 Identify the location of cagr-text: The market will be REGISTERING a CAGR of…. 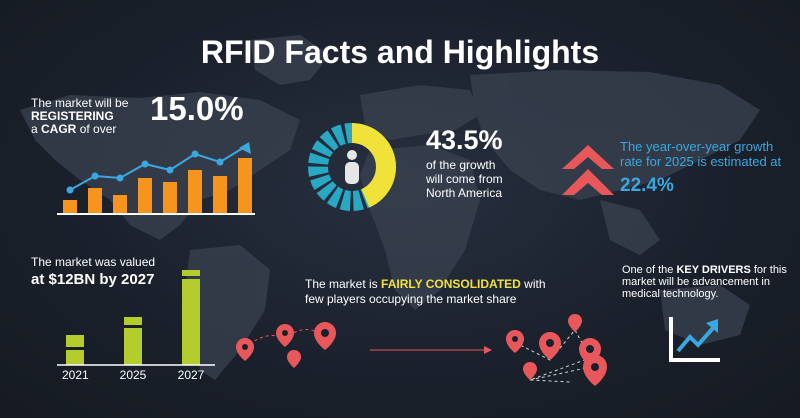
(79, 116).